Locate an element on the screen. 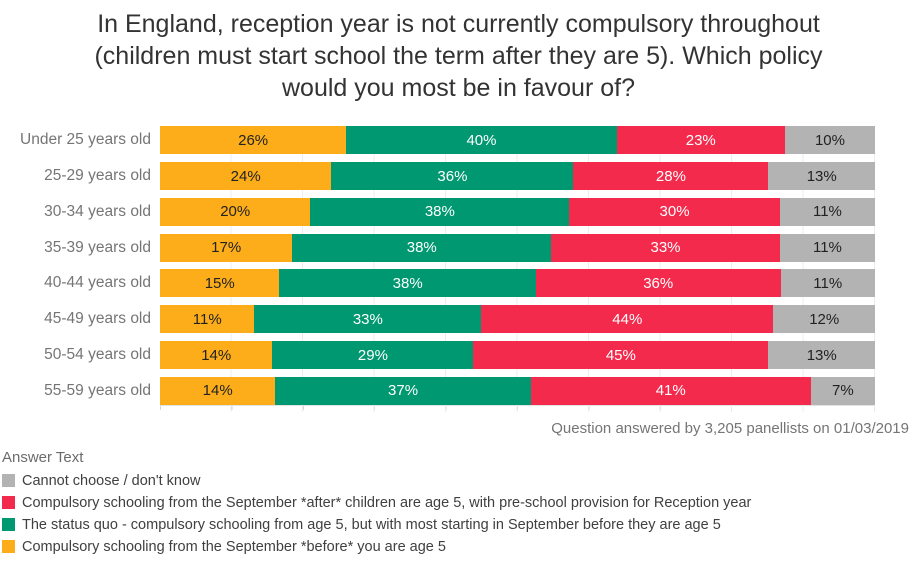  chart-row: Under 25 years old 26% 40% 23% 10% is located at coordinates (458, 140).